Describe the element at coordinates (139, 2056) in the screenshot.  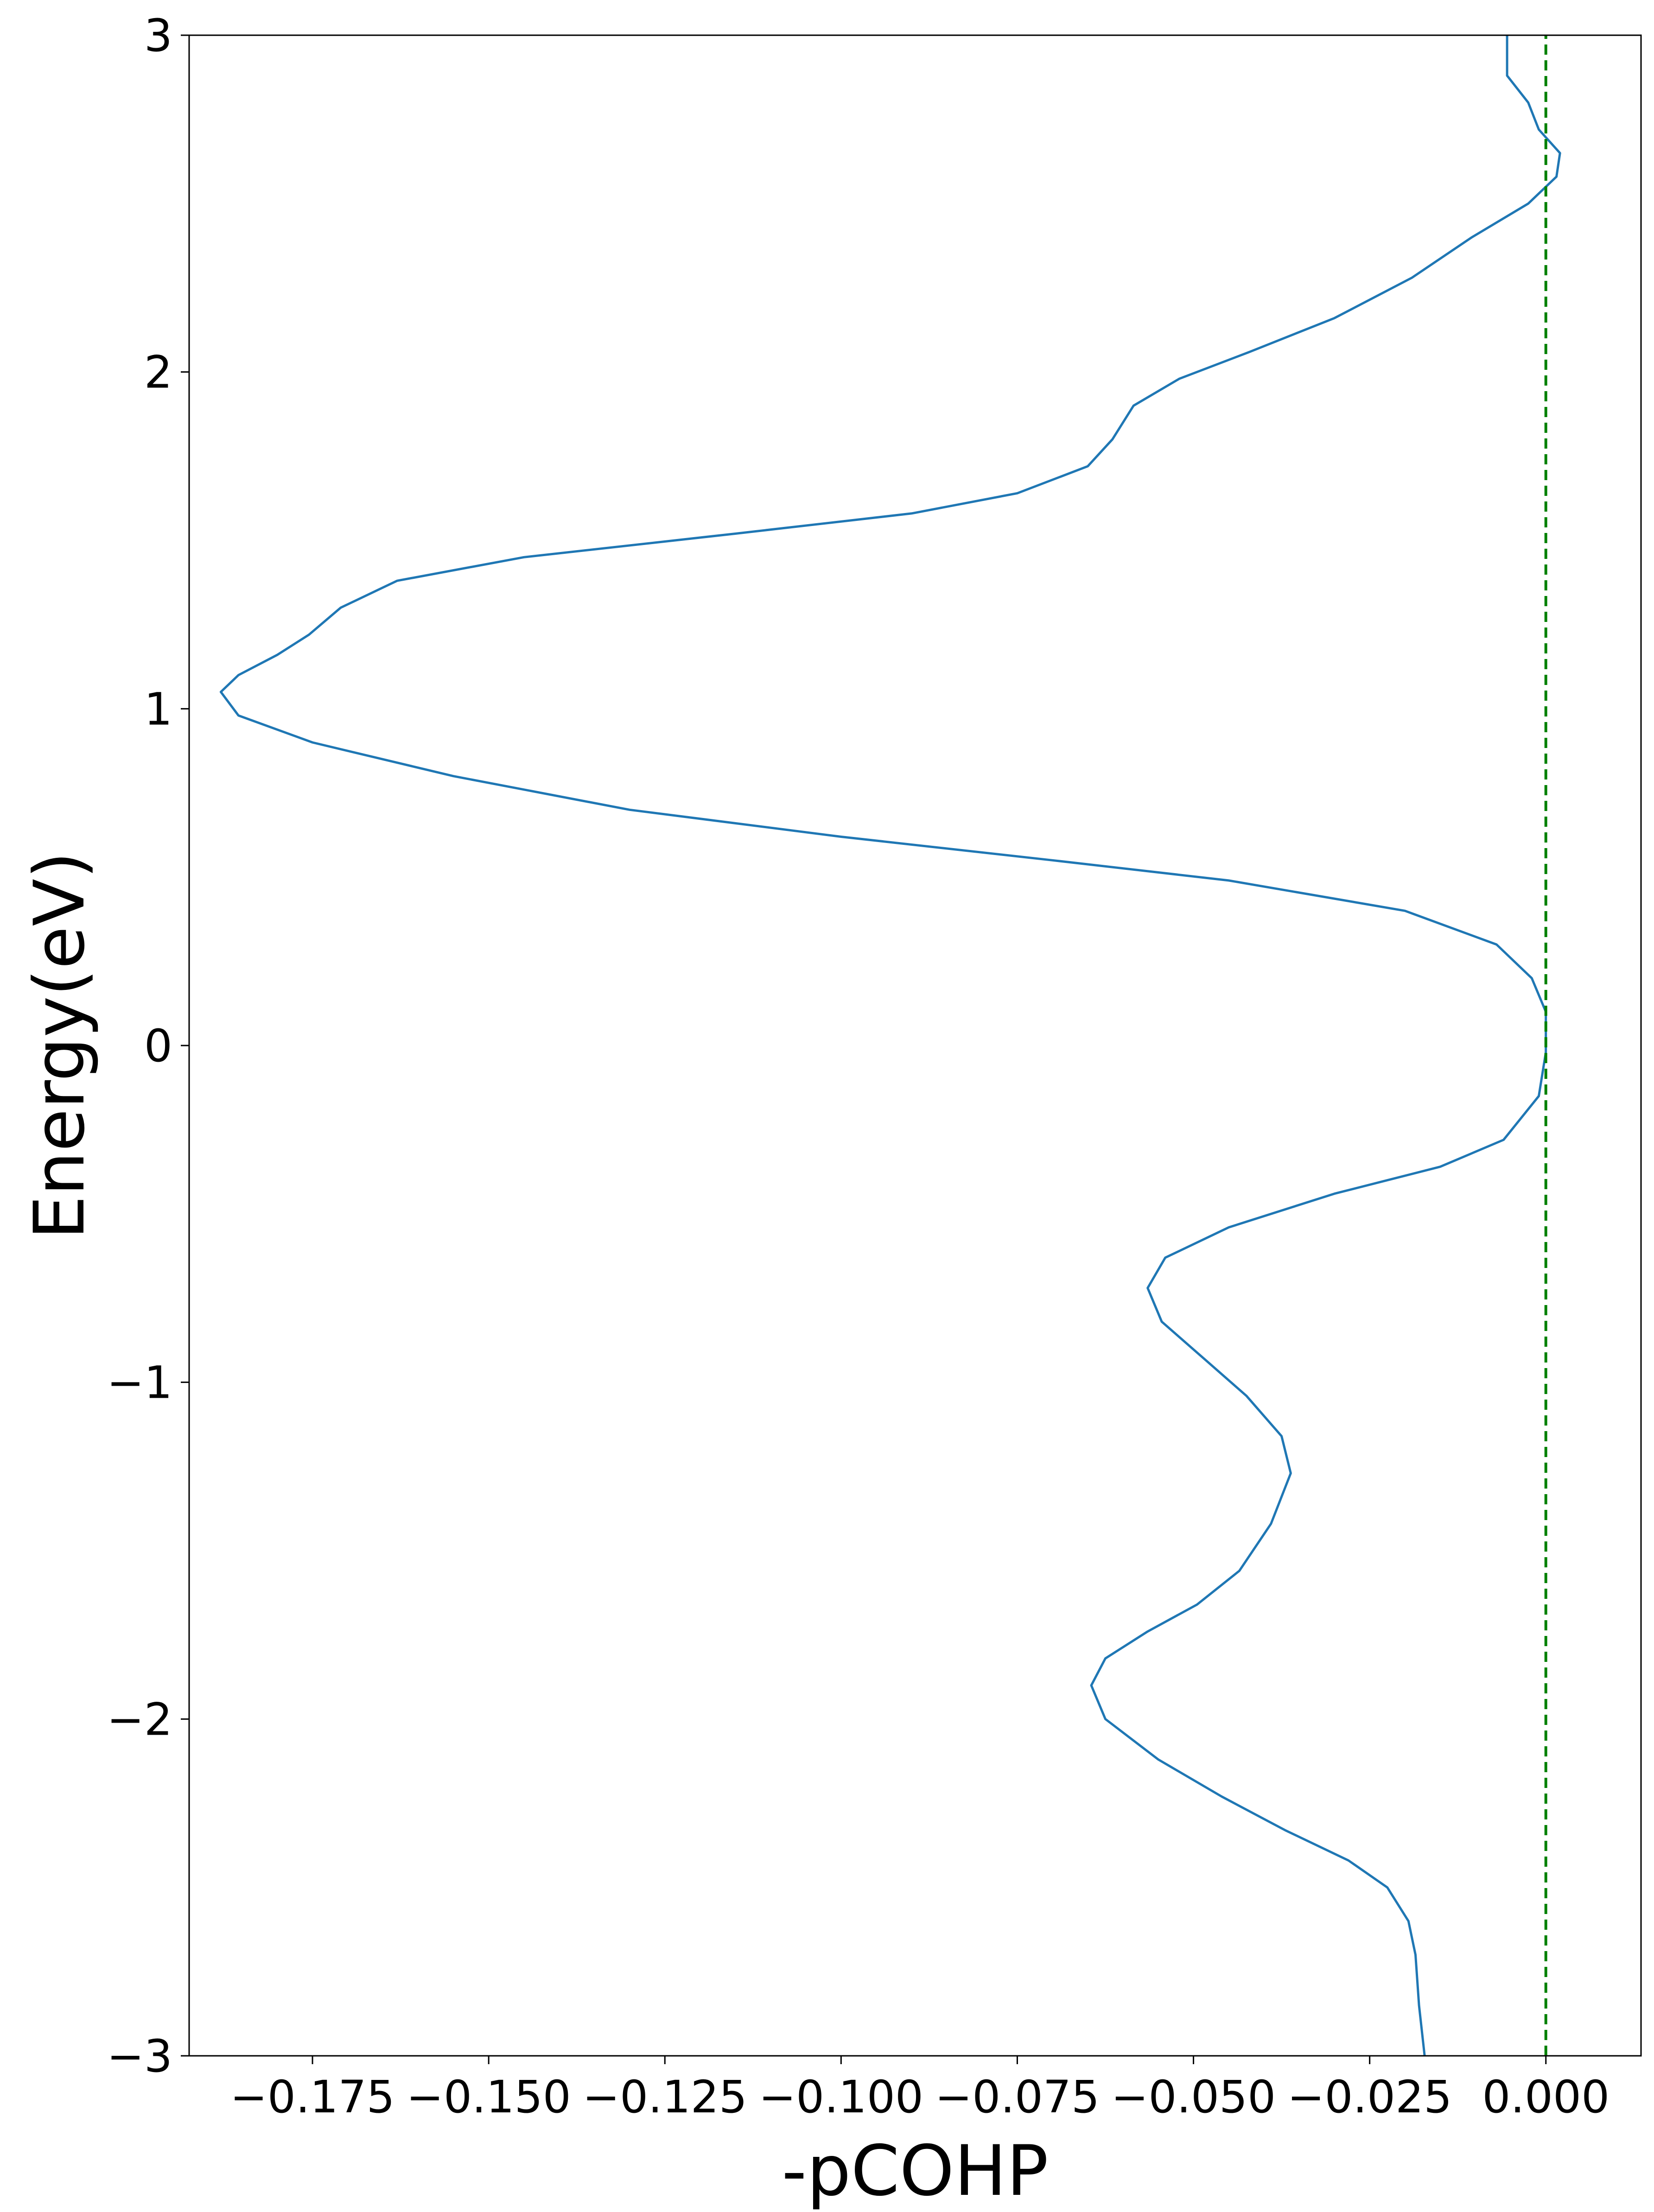
I see `y-tick-label: −3` at that location.